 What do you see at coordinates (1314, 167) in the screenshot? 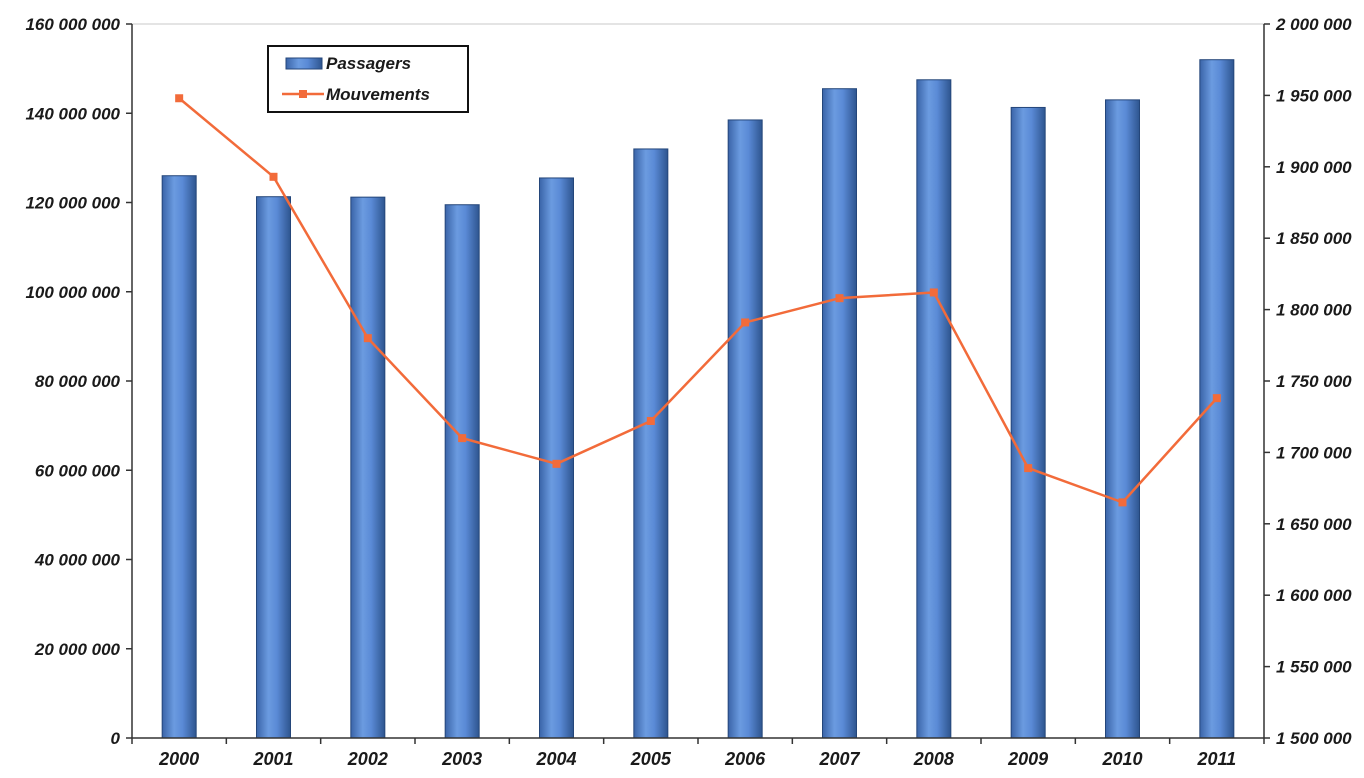
I see `right-tick-label: 1 900 000` at bounding box center [1314, 167].